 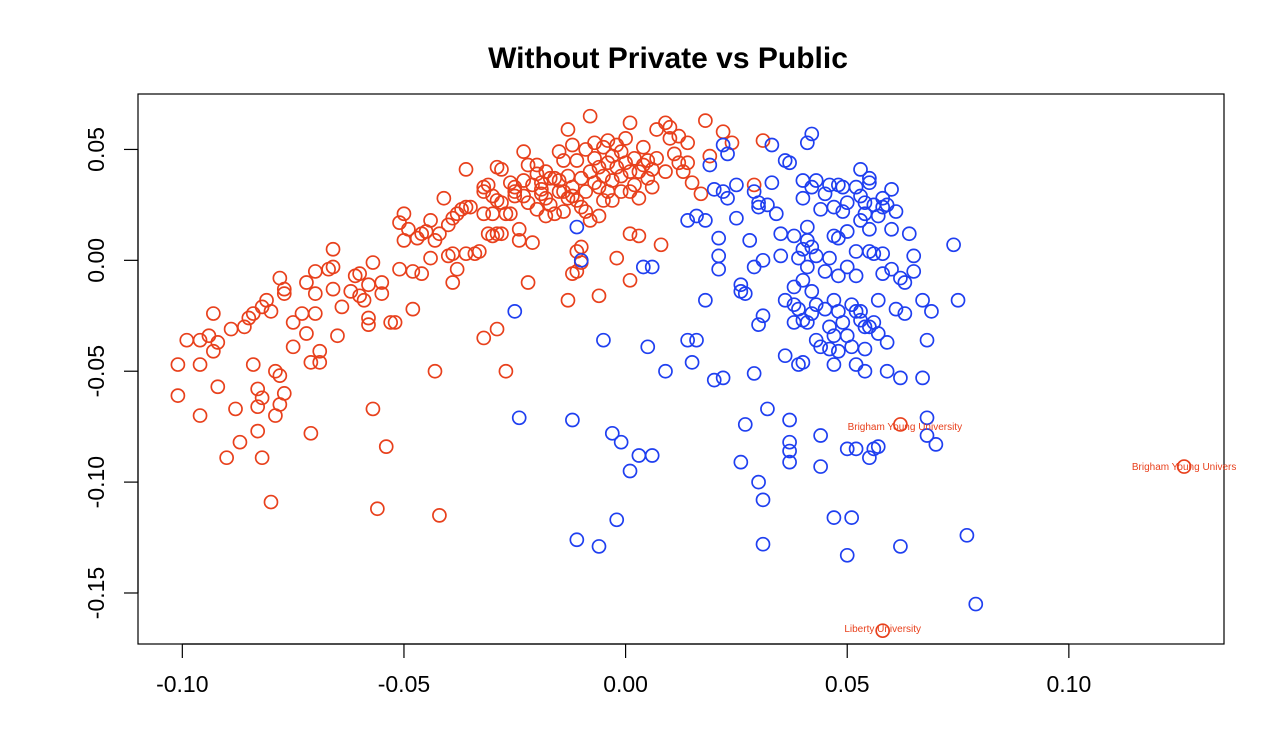 I want to click on y-tick-label: 0.05, so click(x=96, y=149).